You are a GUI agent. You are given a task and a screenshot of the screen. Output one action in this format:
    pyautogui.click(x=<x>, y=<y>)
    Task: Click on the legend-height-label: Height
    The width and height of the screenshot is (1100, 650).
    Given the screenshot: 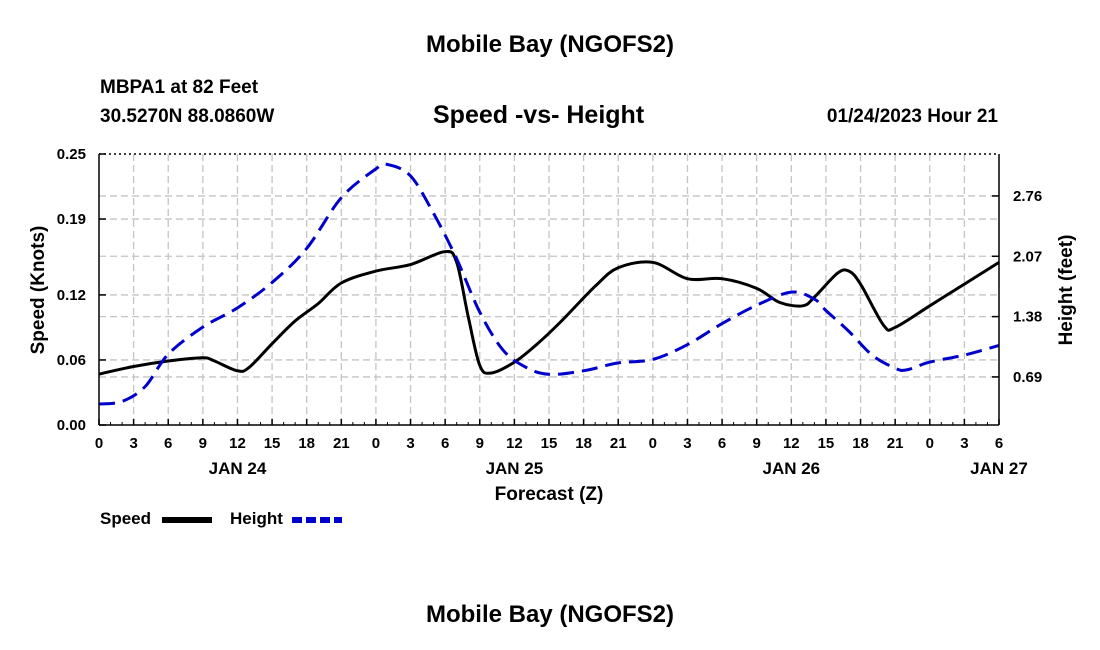 What is the action you would take?
    pyautogui.click(x=256, y=518)
    